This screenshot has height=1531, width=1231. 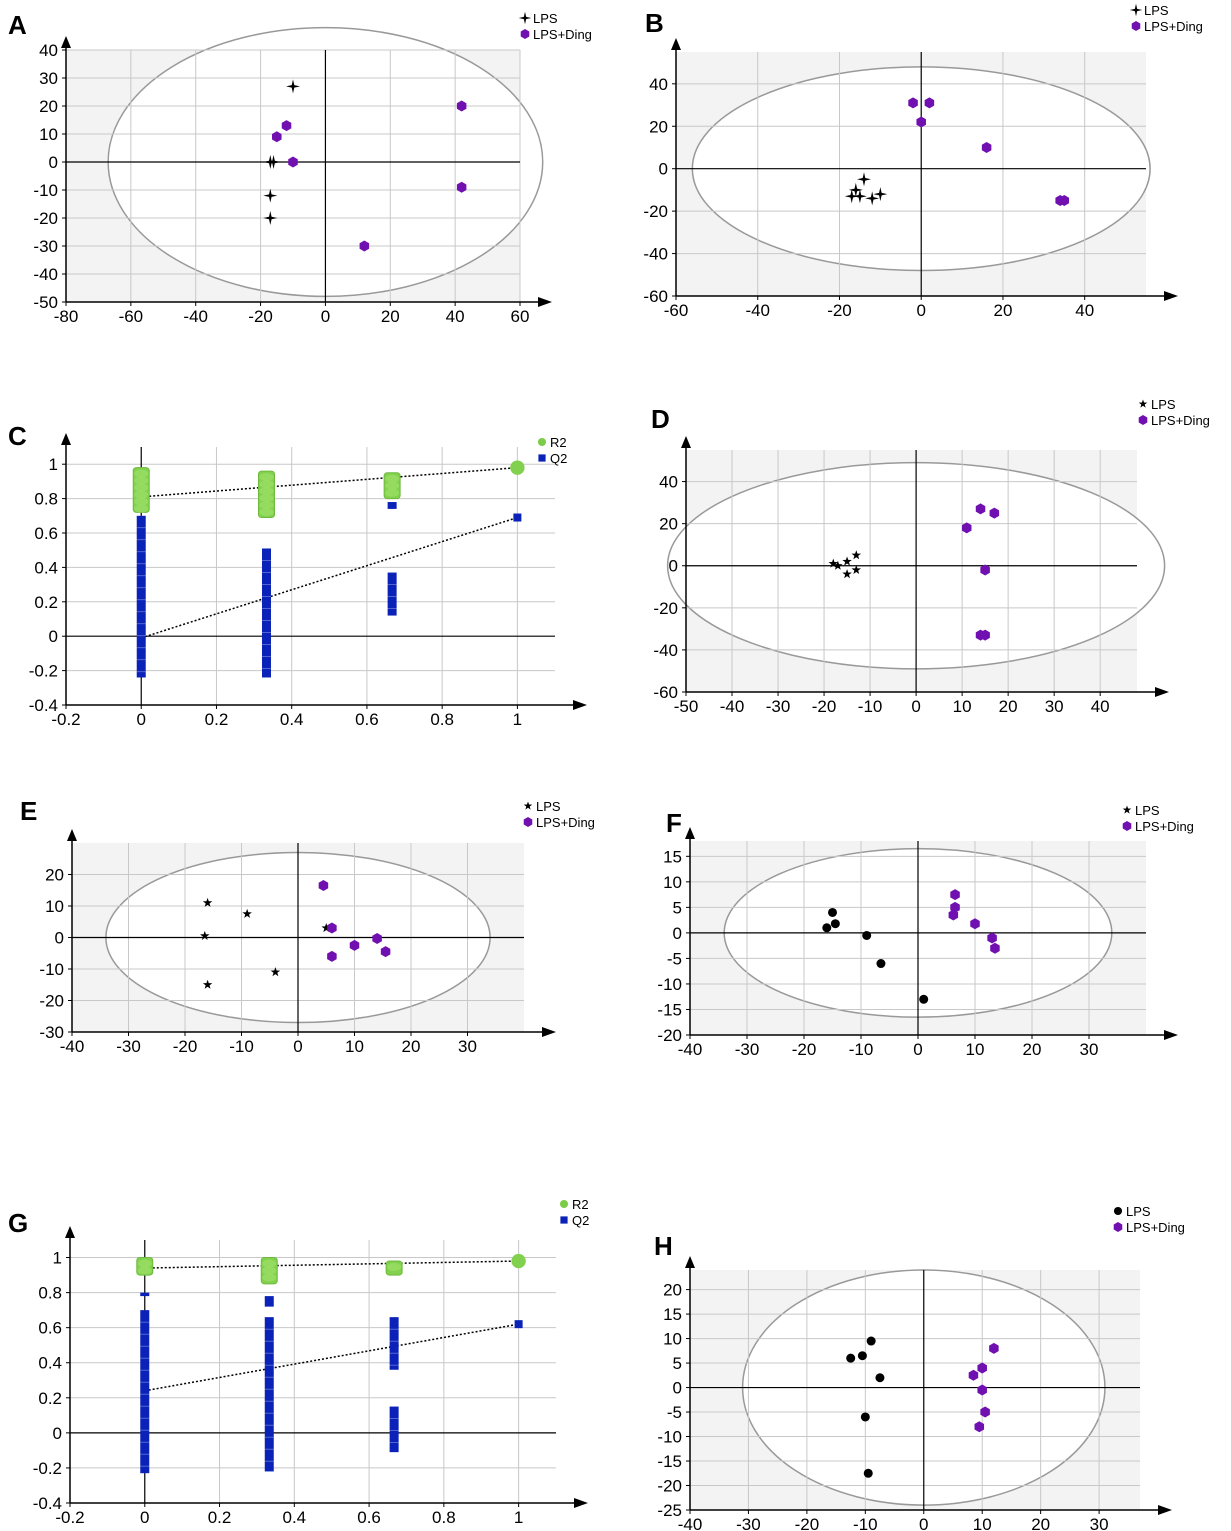 I want to click on x-tick-label: -80, so click(x=66, y=316).